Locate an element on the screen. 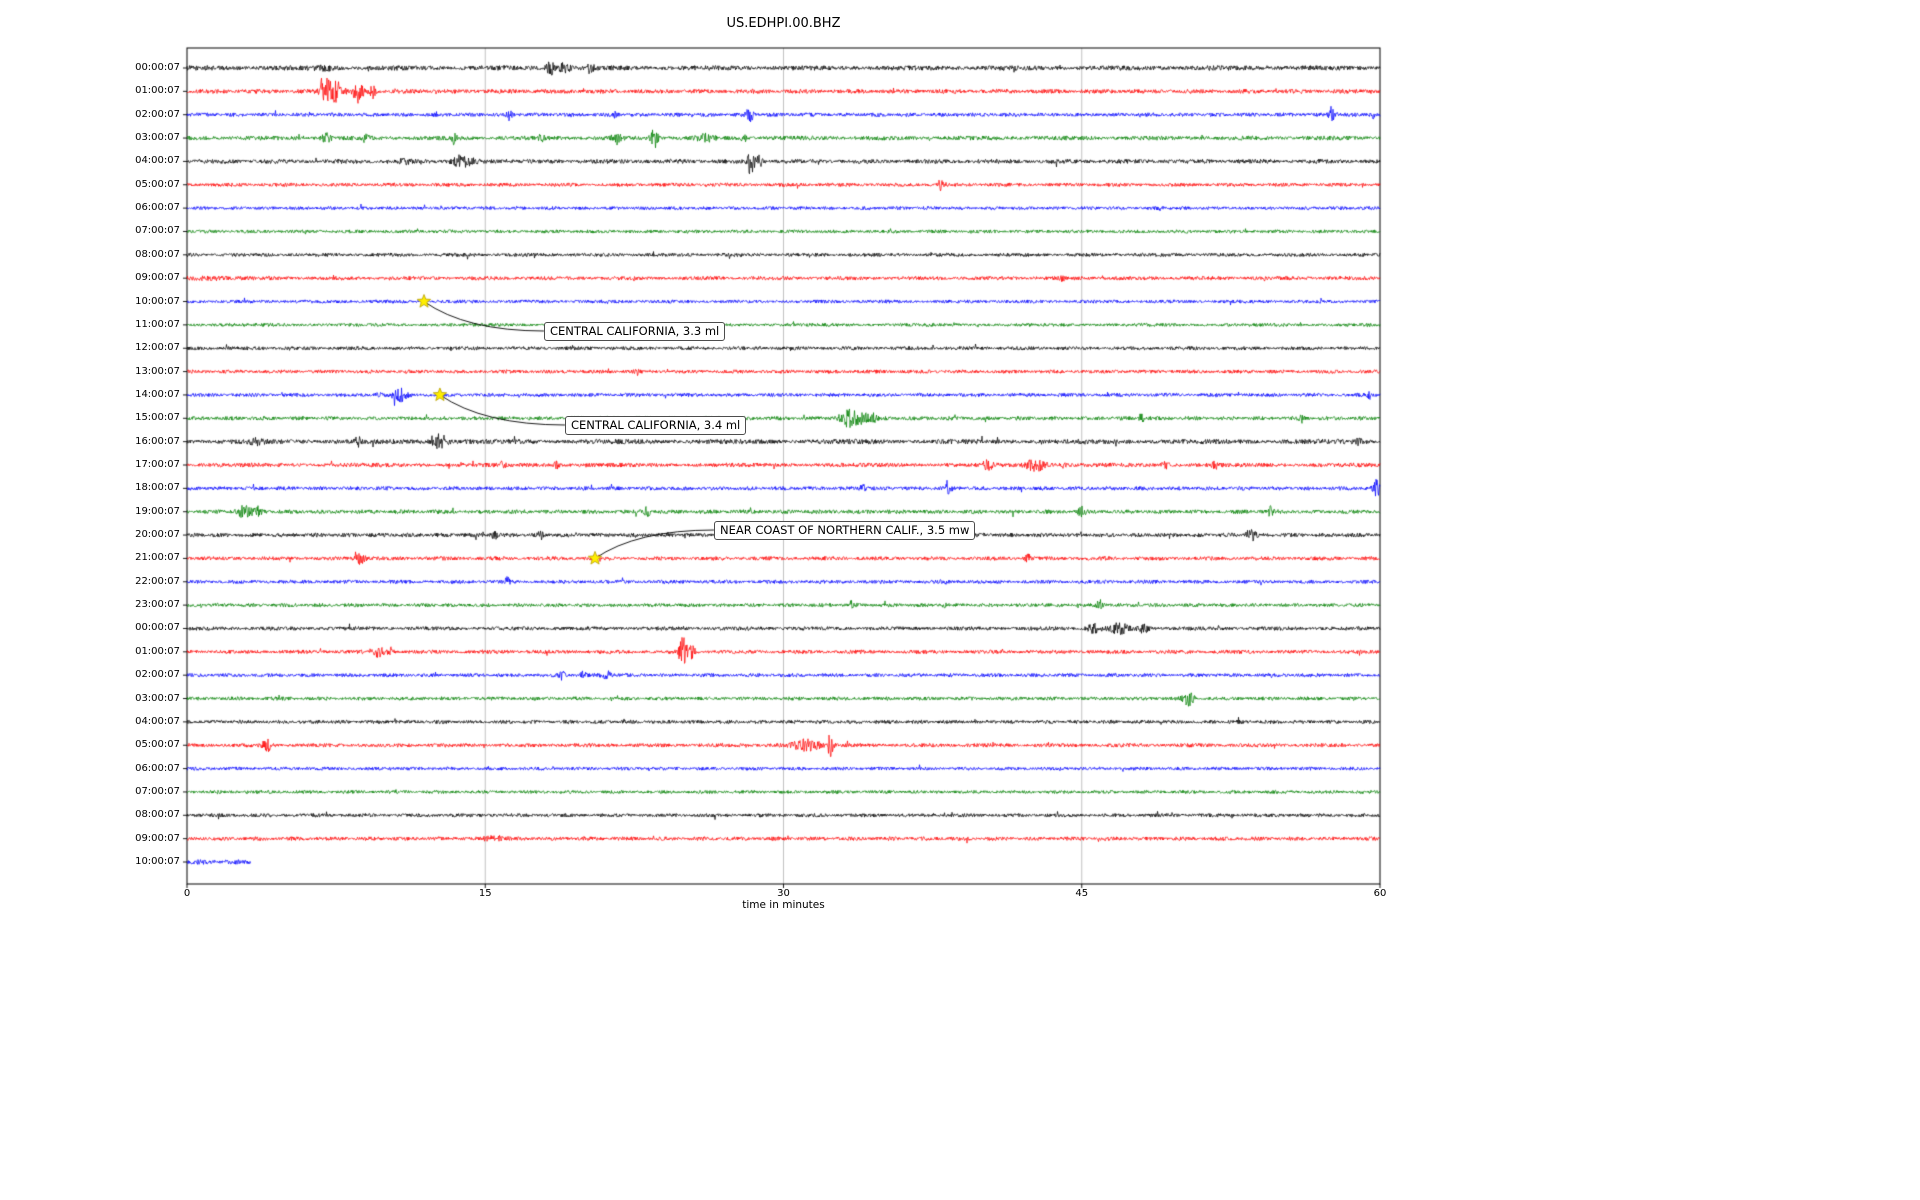 Image resolution: width=1920 pixels, height=1200 pixels. row-label: 20:00:07 is located at coordinates (157, 535).